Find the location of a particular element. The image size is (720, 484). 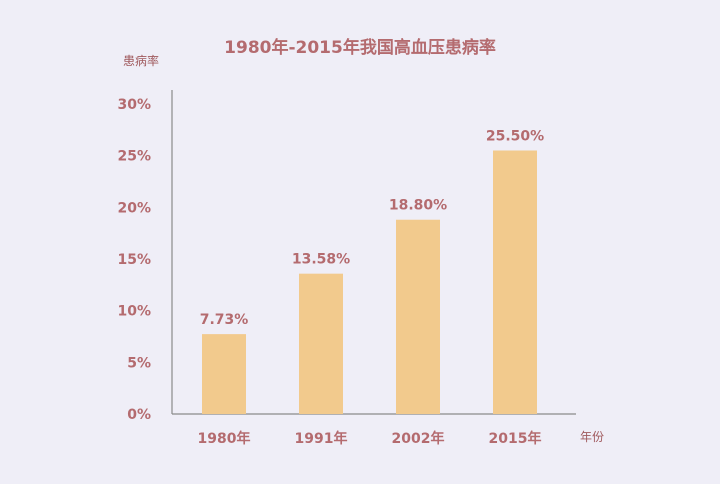

chart-title: 1980年-2015年我国高血压患病率 is located at coordinates (360, 47).